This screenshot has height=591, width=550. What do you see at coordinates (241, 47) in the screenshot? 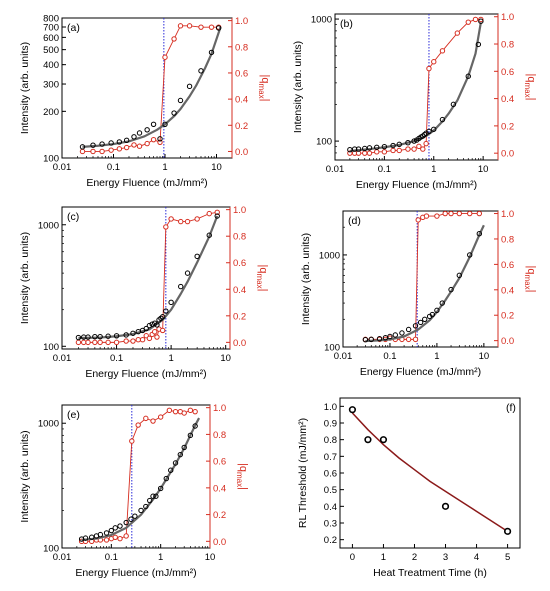
I see `y2-tick-label: 0.8` at bounding box center [241, 47].